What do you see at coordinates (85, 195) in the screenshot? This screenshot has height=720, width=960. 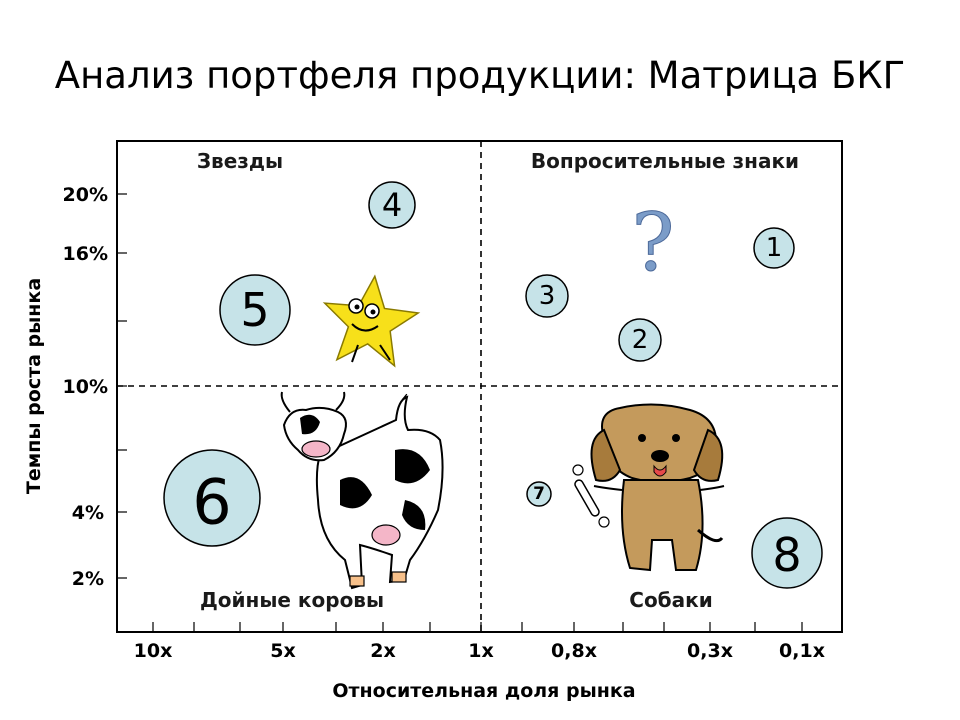 I see `y-tick-label: 20%` at bounding box center [85, 195].